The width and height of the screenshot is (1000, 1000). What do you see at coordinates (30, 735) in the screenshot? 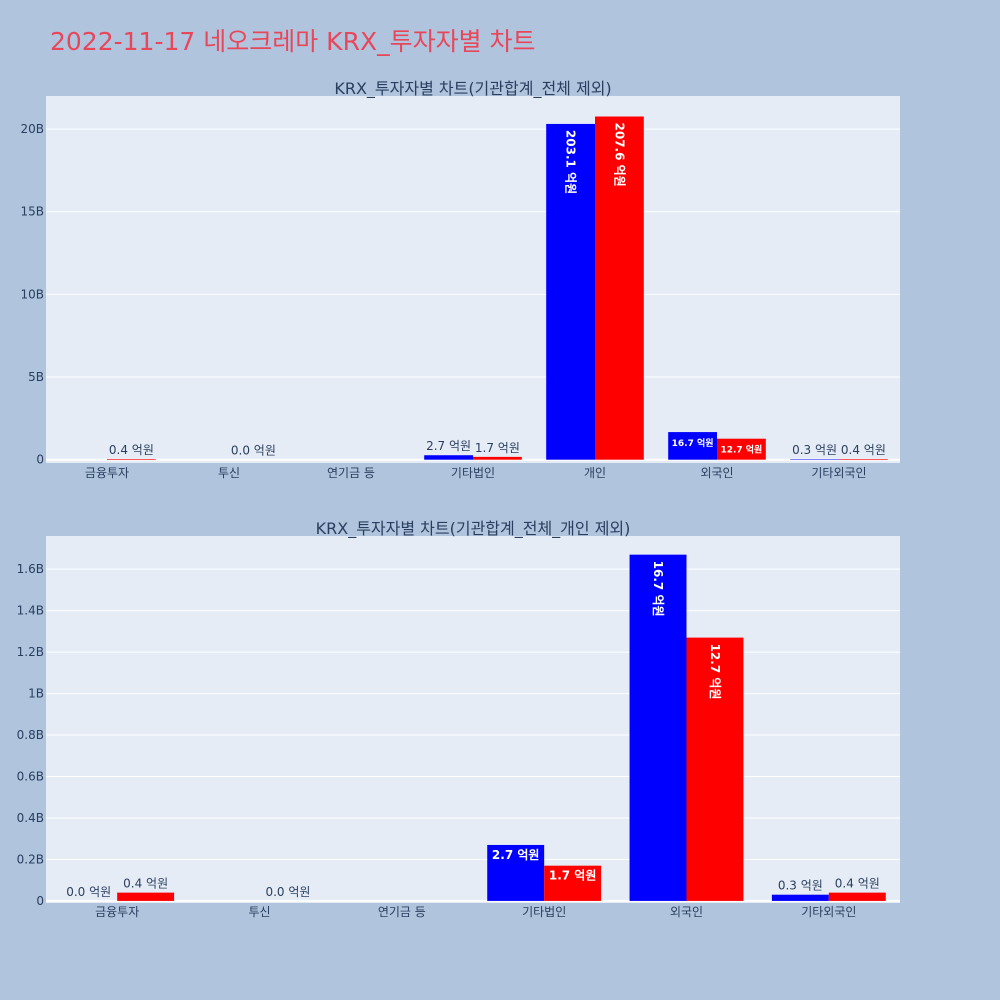
I see `y-tick-label: 0.8B` at bounding box center [30, 735].